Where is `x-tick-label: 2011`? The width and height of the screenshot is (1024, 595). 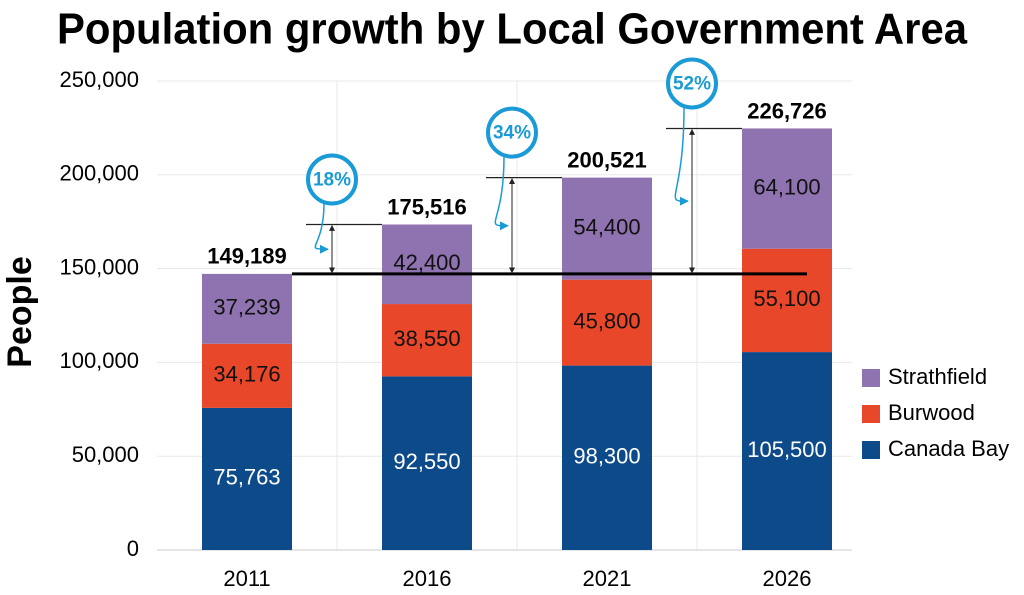
x-tick-label: 2011 is located at coordinates (246, 578).